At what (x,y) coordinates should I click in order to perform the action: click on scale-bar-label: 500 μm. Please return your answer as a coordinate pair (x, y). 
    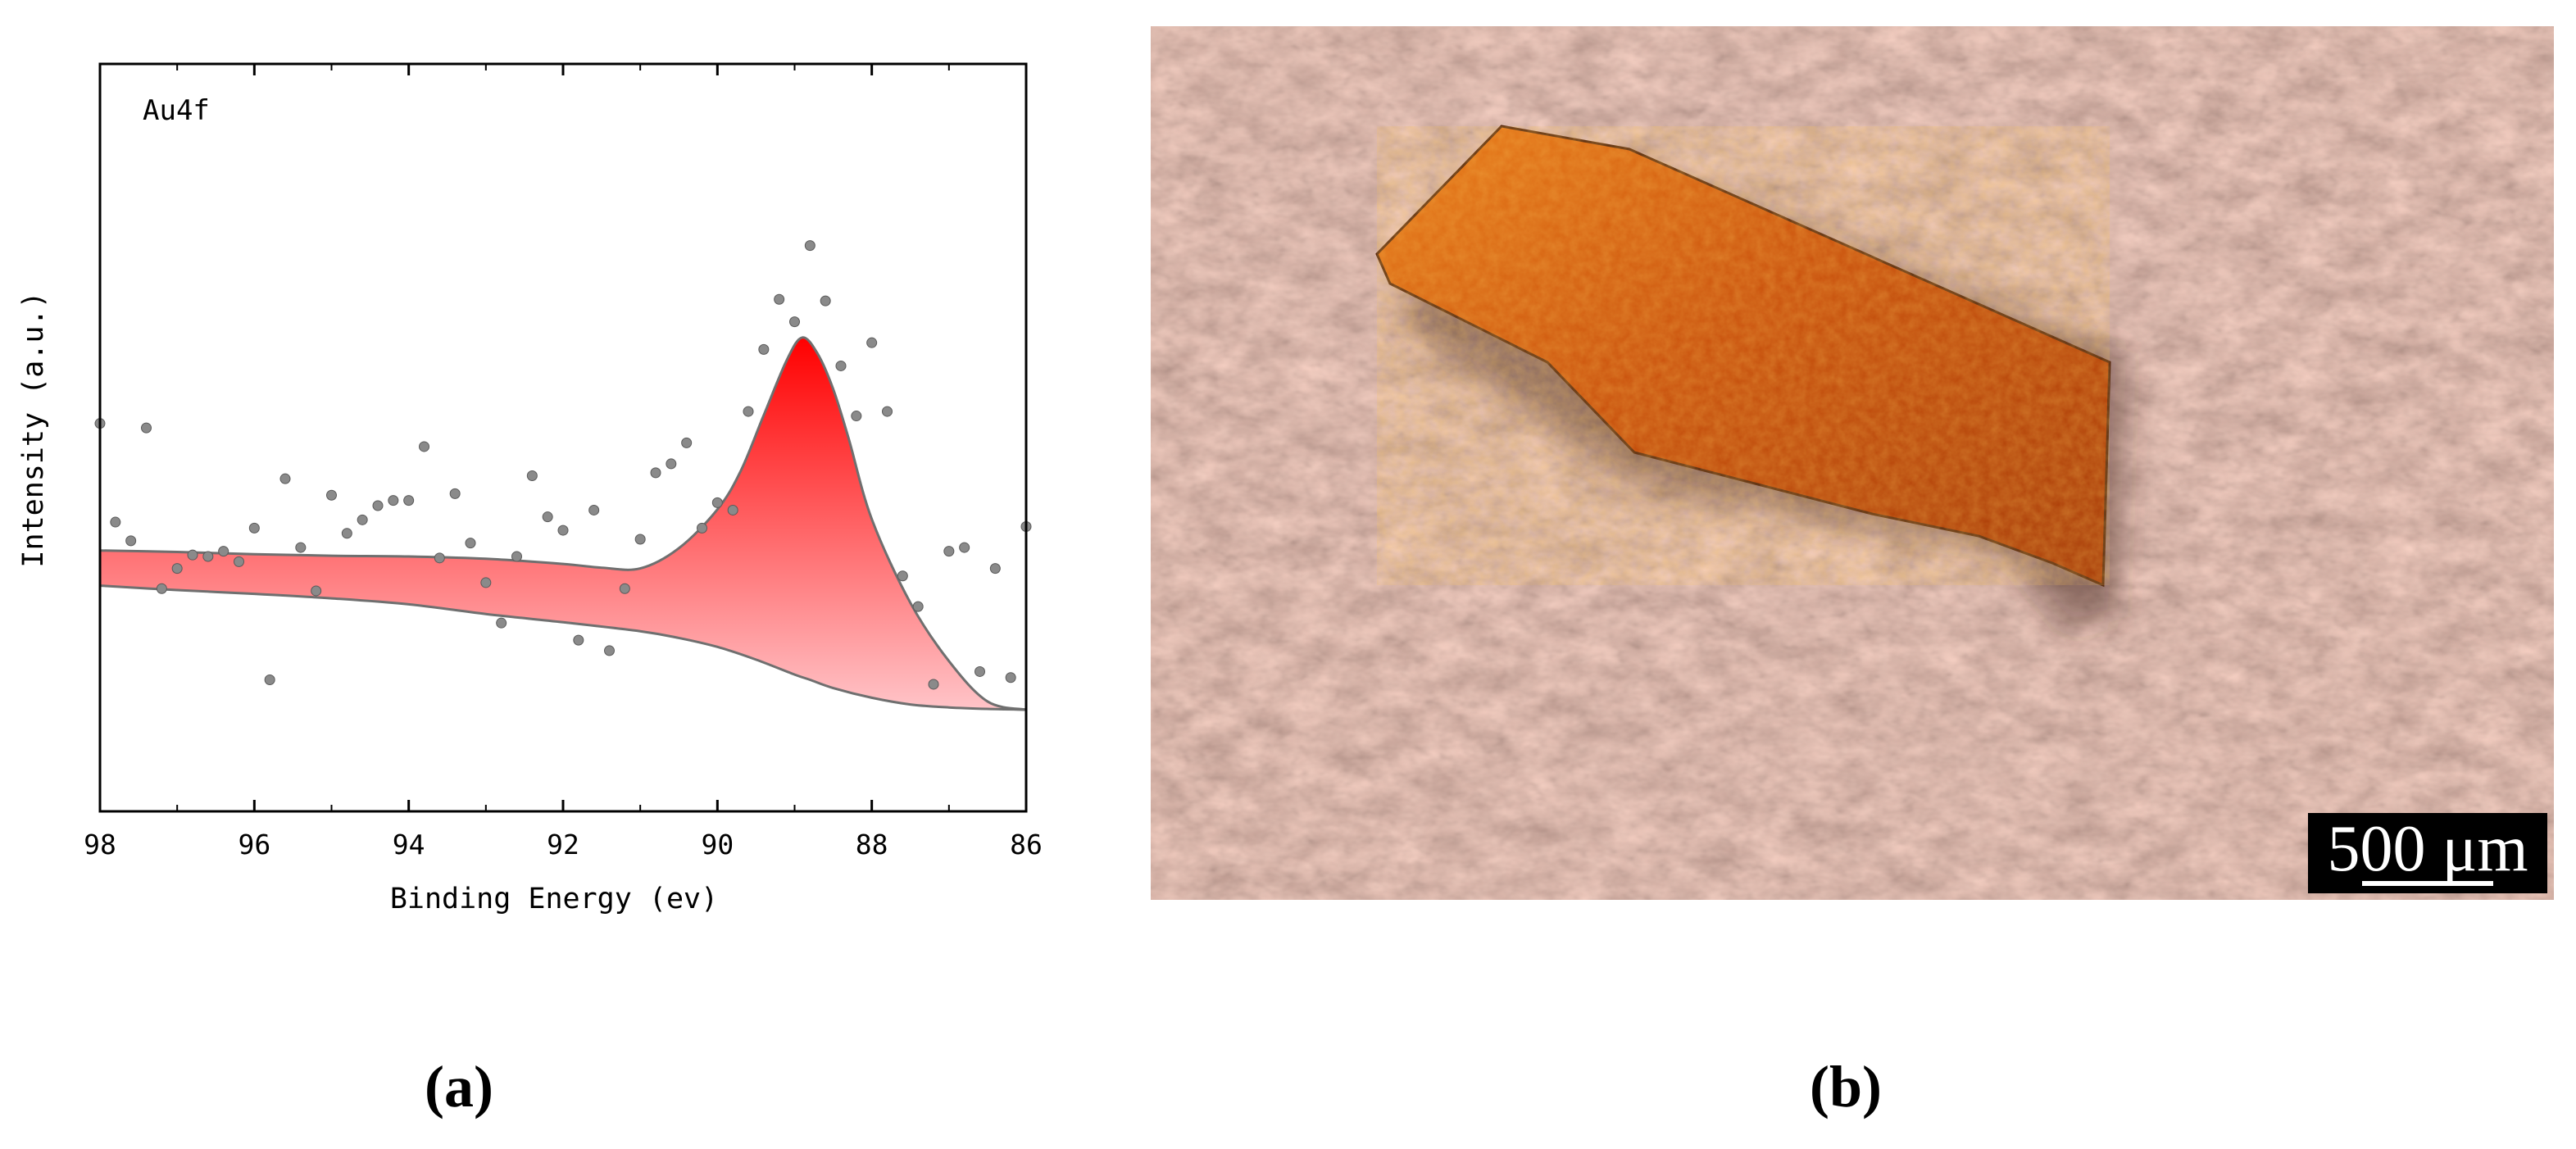
    Looking at the image, I should click on (2427, 849).